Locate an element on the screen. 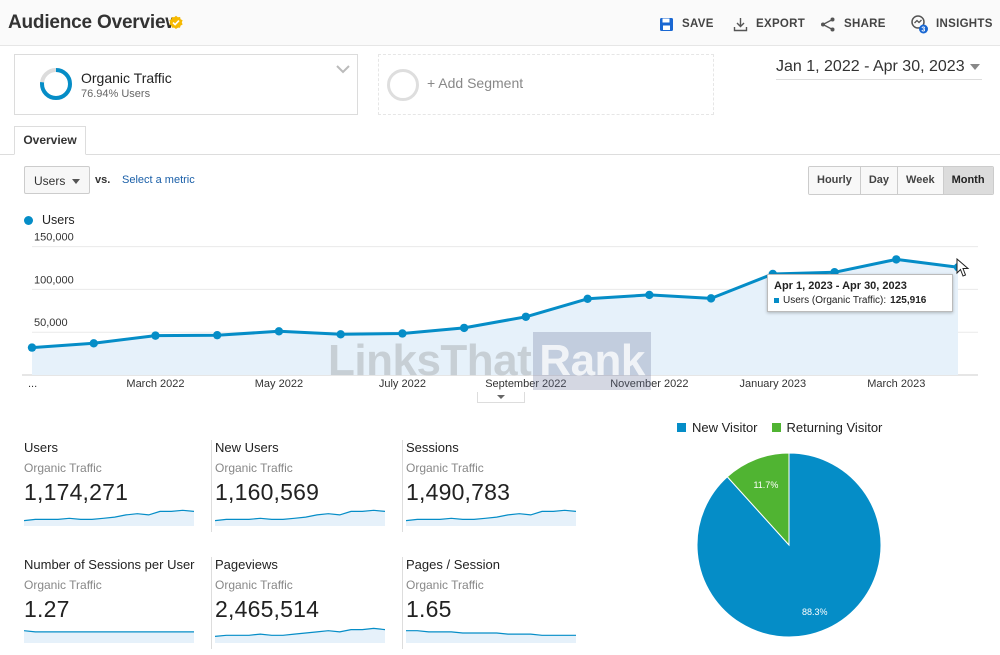 The width and height of the screenshot is (1000, 655). share-icon is located at coordinates (828, 24).